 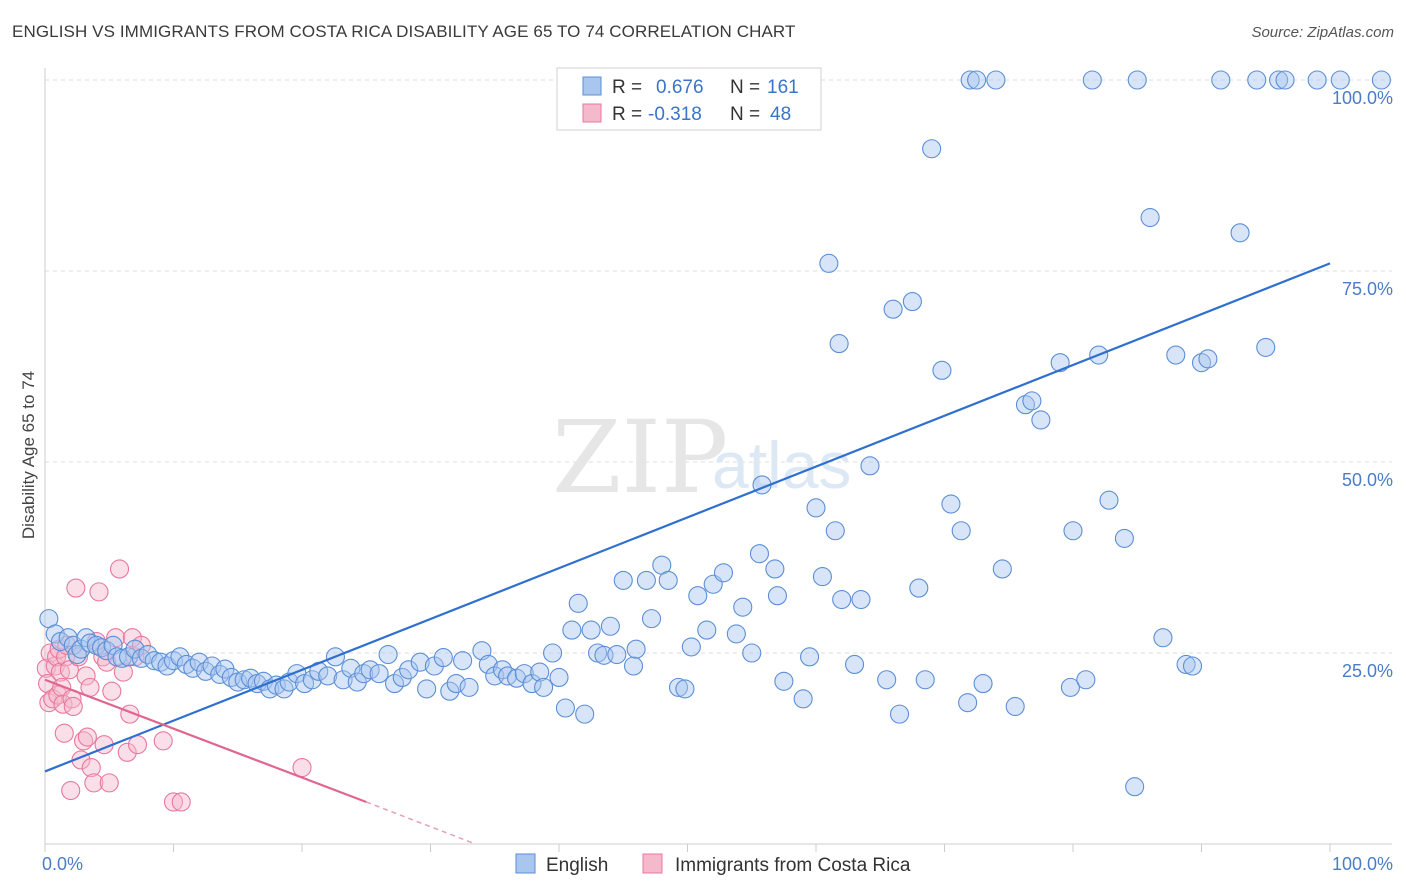 What do you see at coordinates (592, 86) in the screenshot?
I see `legend-swatch-english` at bounding box center [592, 86].